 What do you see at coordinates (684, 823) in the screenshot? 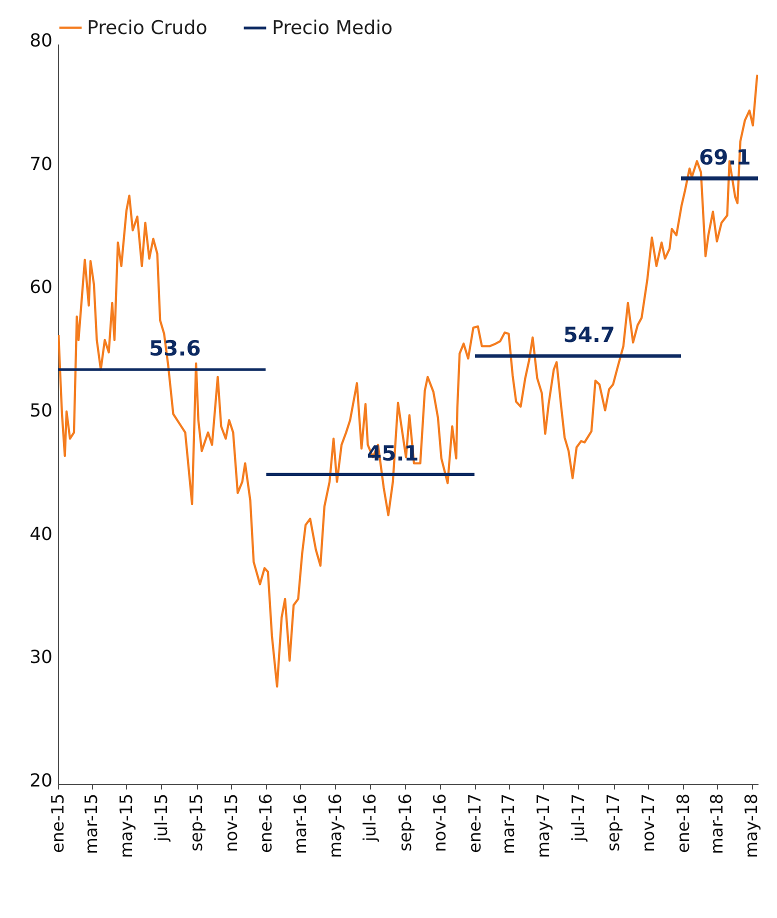
I see `x-tick-label: ene-18` at bounding box center [684, 823].